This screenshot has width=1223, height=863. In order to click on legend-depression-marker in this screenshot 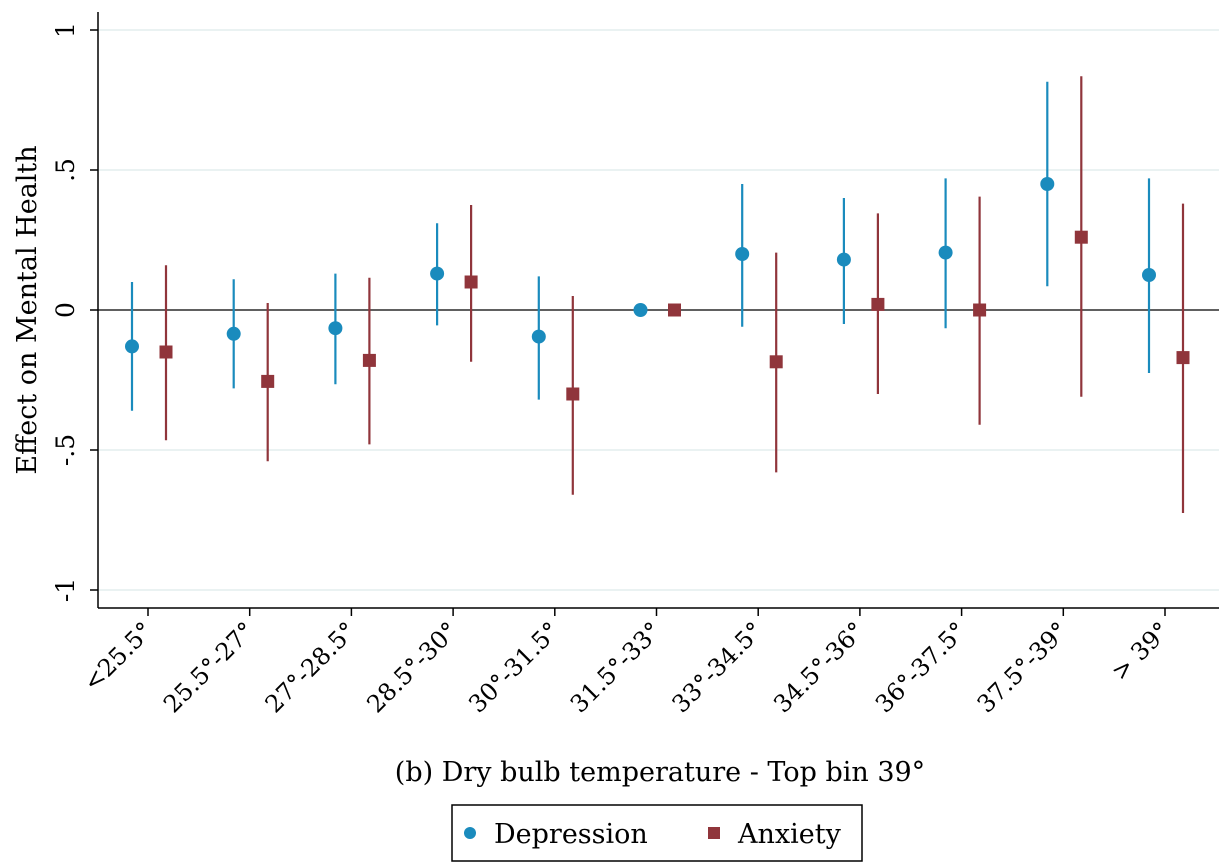, I will do `click(470, 833)`.